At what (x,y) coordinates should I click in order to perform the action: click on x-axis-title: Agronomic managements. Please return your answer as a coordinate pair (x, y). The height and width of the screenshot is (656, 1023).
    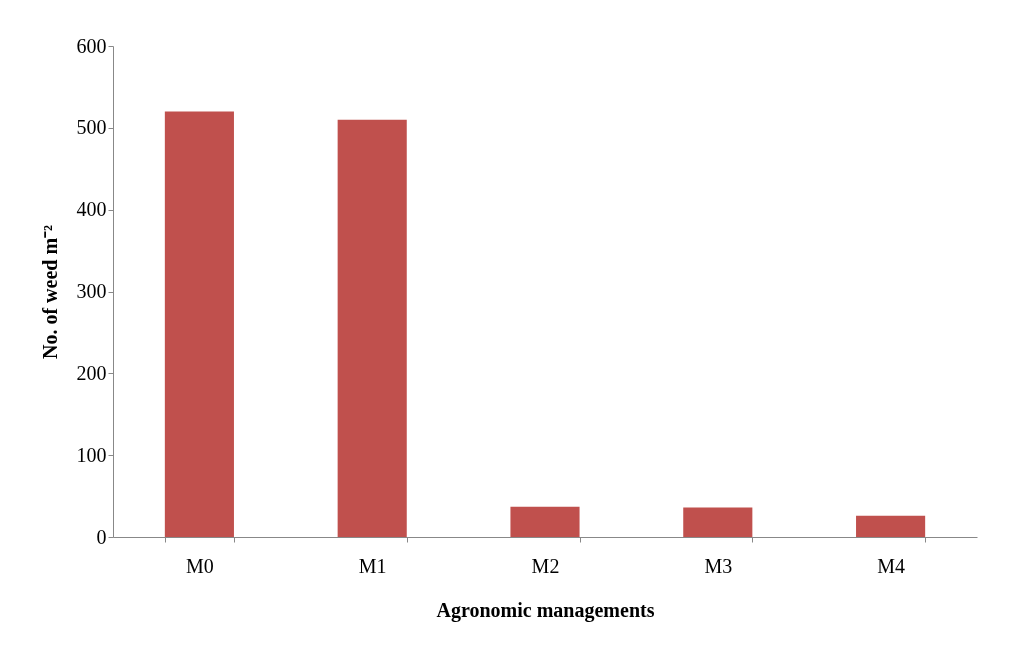
    Looking at the image, I should click on (545, 610).